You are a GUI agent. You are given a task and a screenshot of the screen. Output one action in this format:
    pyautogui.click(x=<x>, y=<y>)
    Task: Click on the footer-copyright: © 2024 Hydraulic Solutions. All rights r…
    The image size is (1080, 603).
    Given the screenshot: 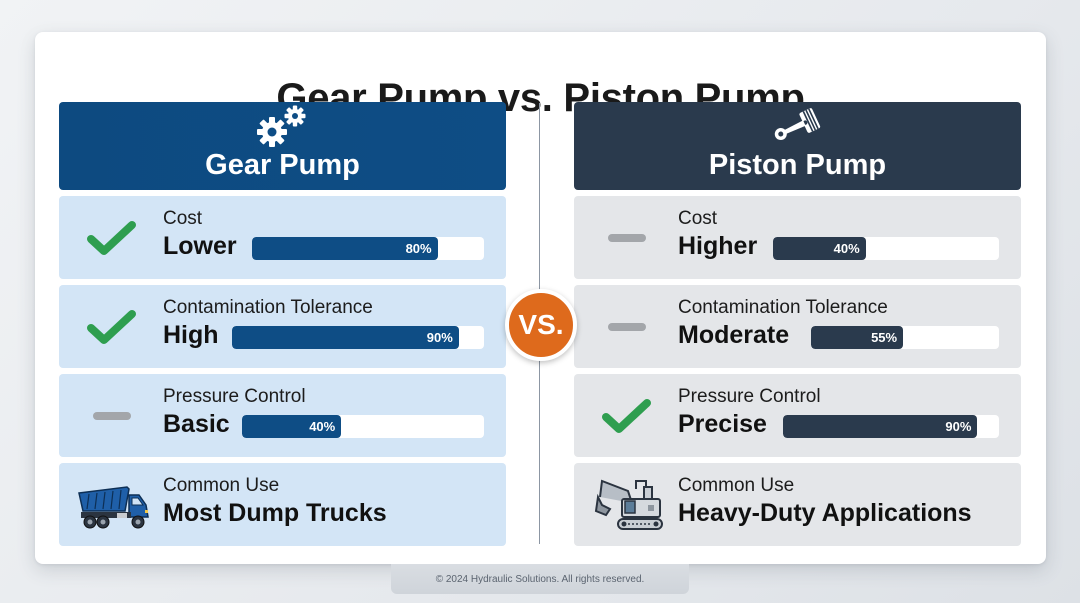 What is the action you would take?
    pyautogui.click(x=540, y=579)
    